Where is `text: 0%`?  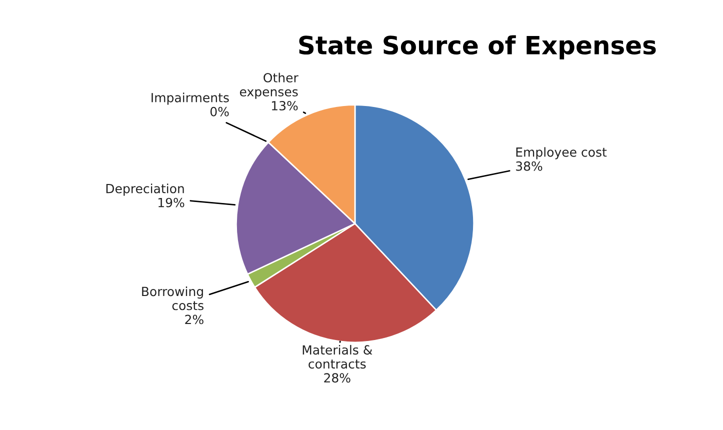
text: 0% is located at coordinates (219, 111).